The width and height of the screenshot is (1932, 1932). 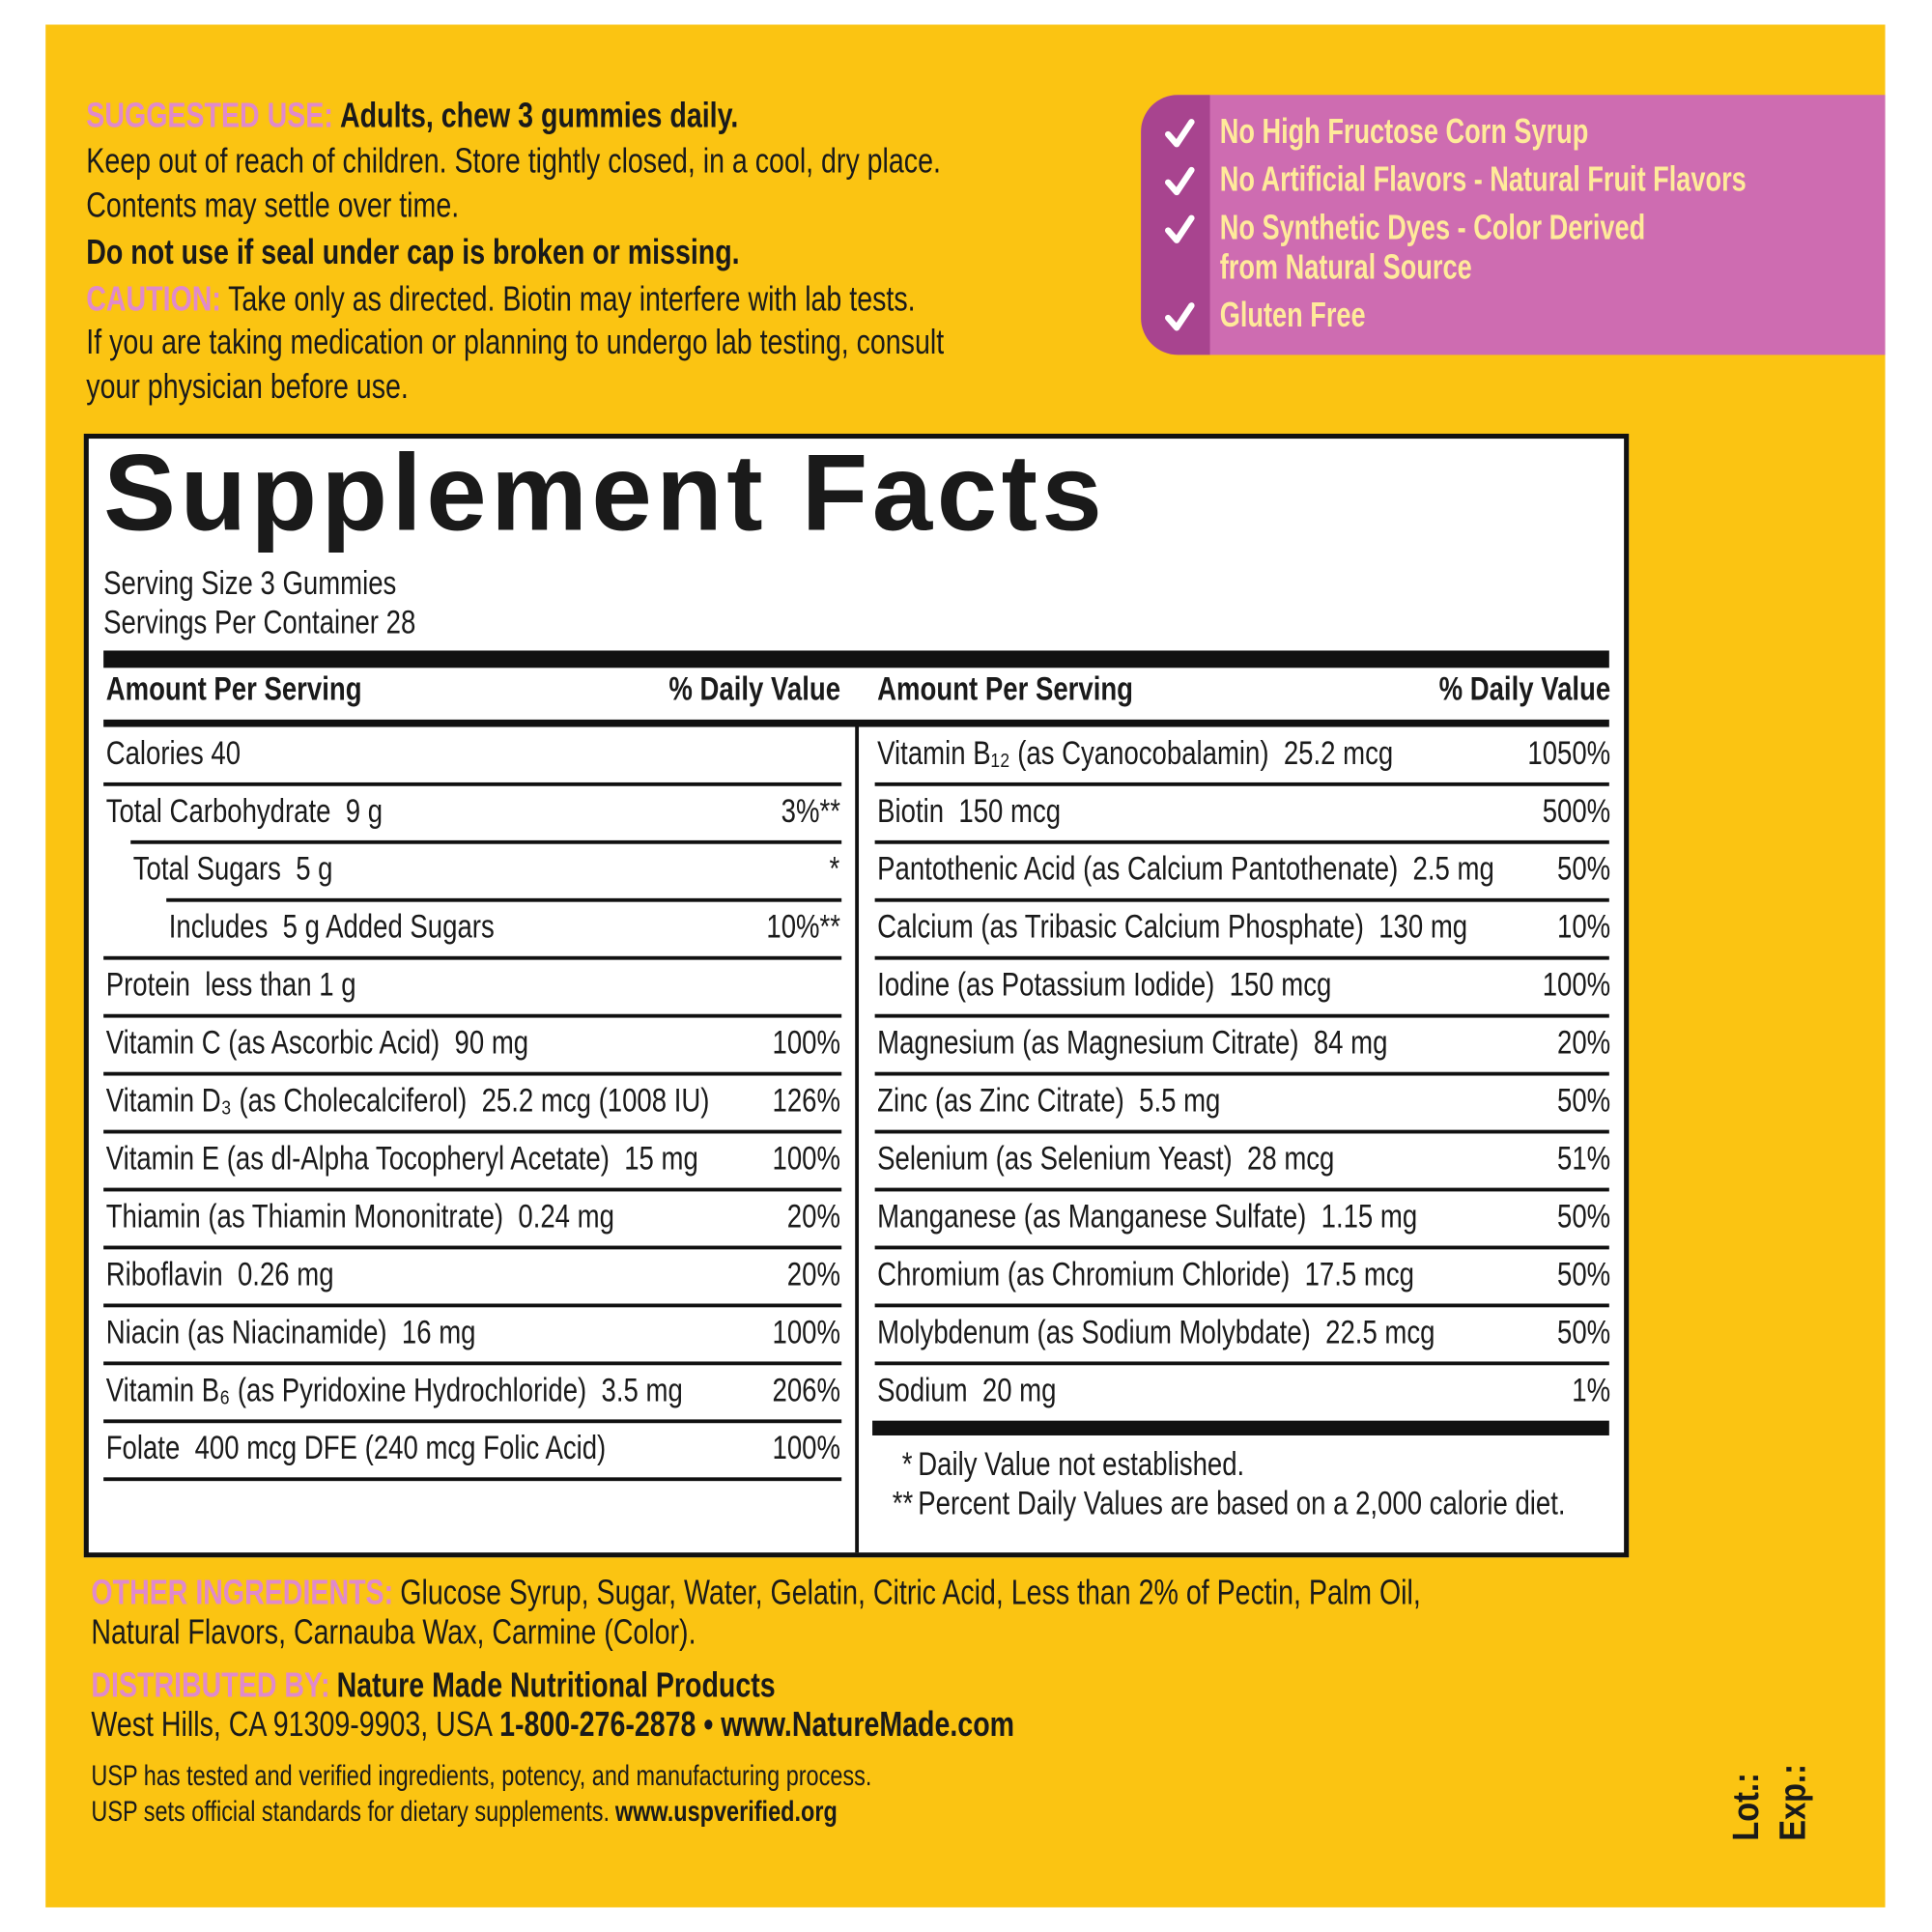 I want to click on column-header: % Daily Value, so click(x=754, y=689).